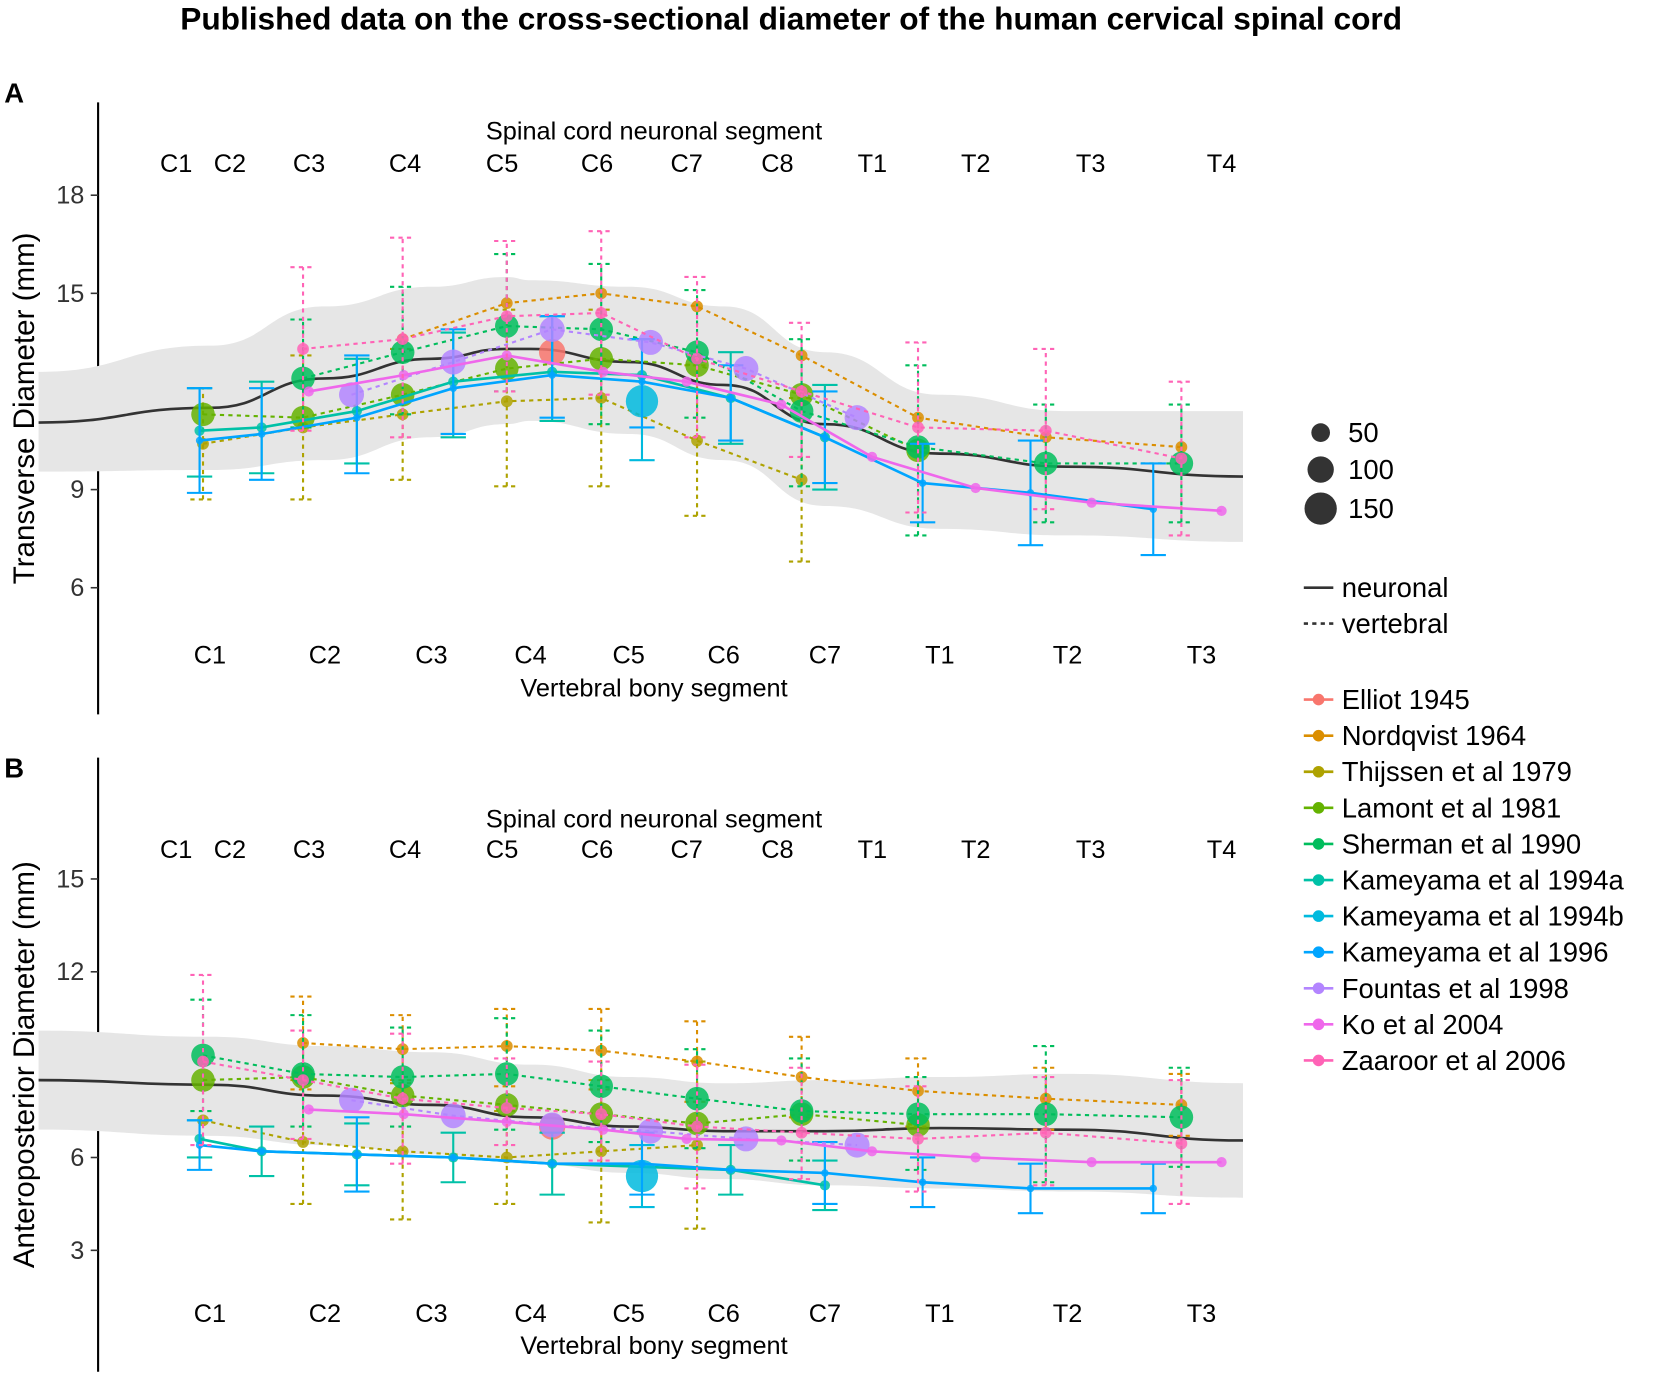 This screenshot has height=1377, width=1654. What do you see at coordinates (1406, 699) in the screenshot?
I see `color-legend-label: Elliot 1945` at bounding box center [1406, 699].